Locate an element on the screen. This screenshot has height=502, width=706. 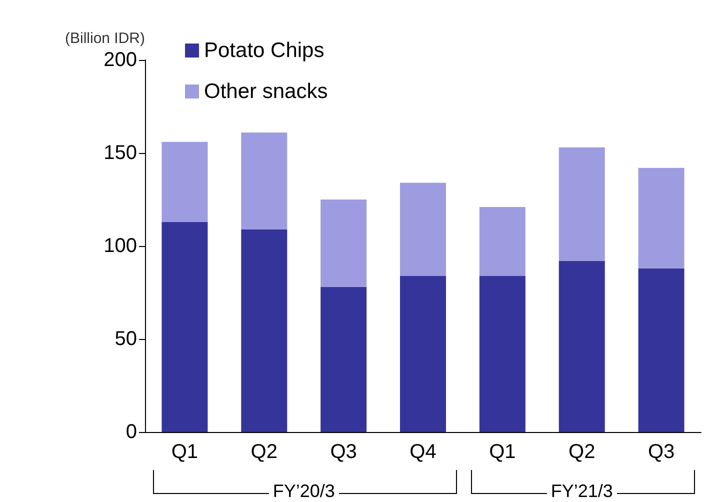
y-tick-label: 150 is located at coordinates (120, 153).